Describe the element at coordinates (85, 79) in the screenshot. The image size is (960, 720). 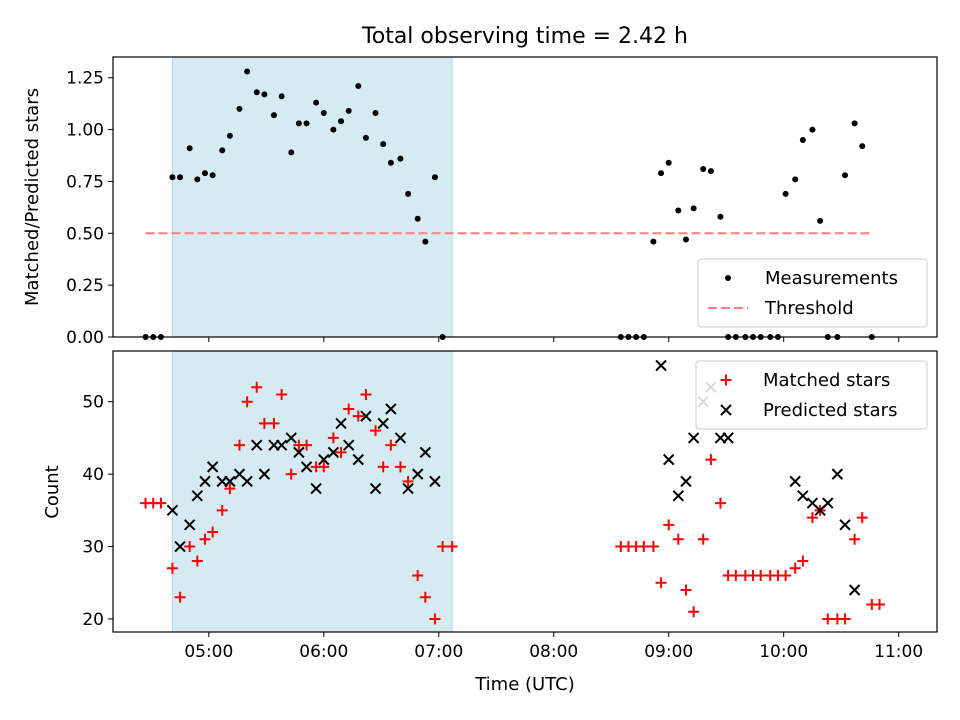
I see `y-tick-label-top: 1.25` at that location.